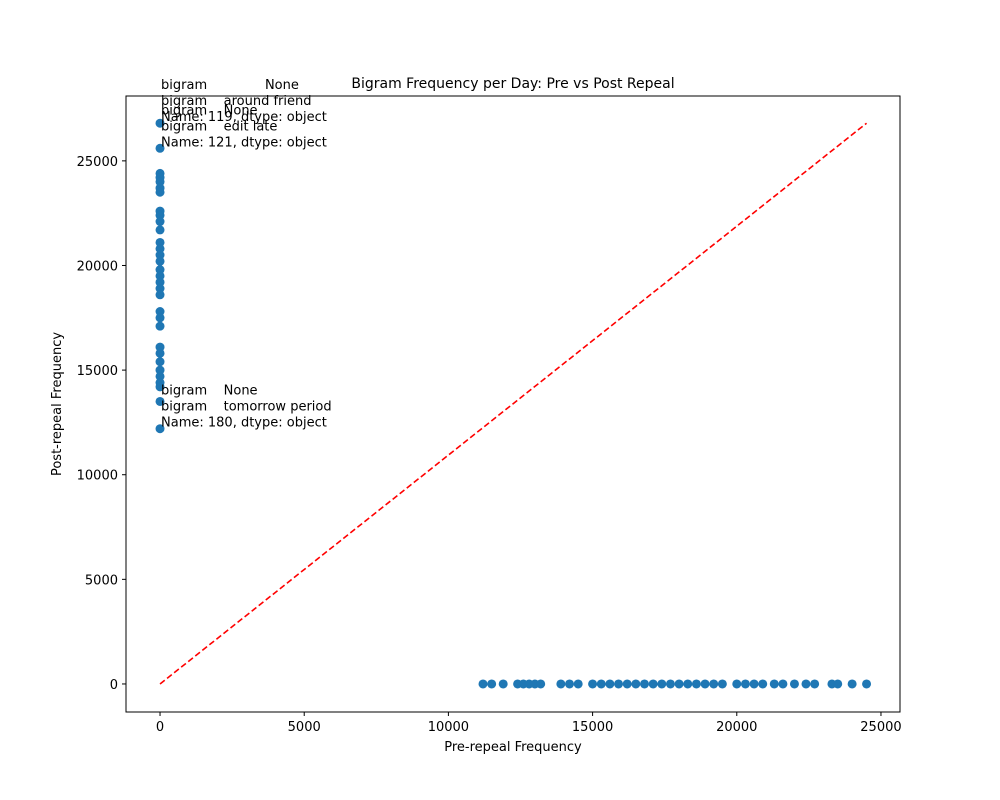 This screenshot has height=800, width=1000. Describe the element at coordinates (97, 476) in the screenshot. I see `y-tick-label: 10000` at that location.